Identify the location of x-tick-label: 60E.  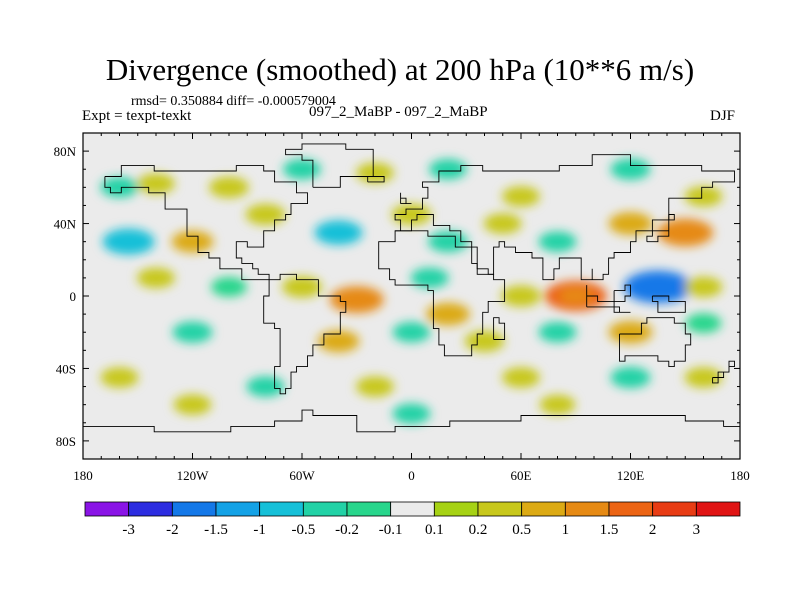
(521, 475).